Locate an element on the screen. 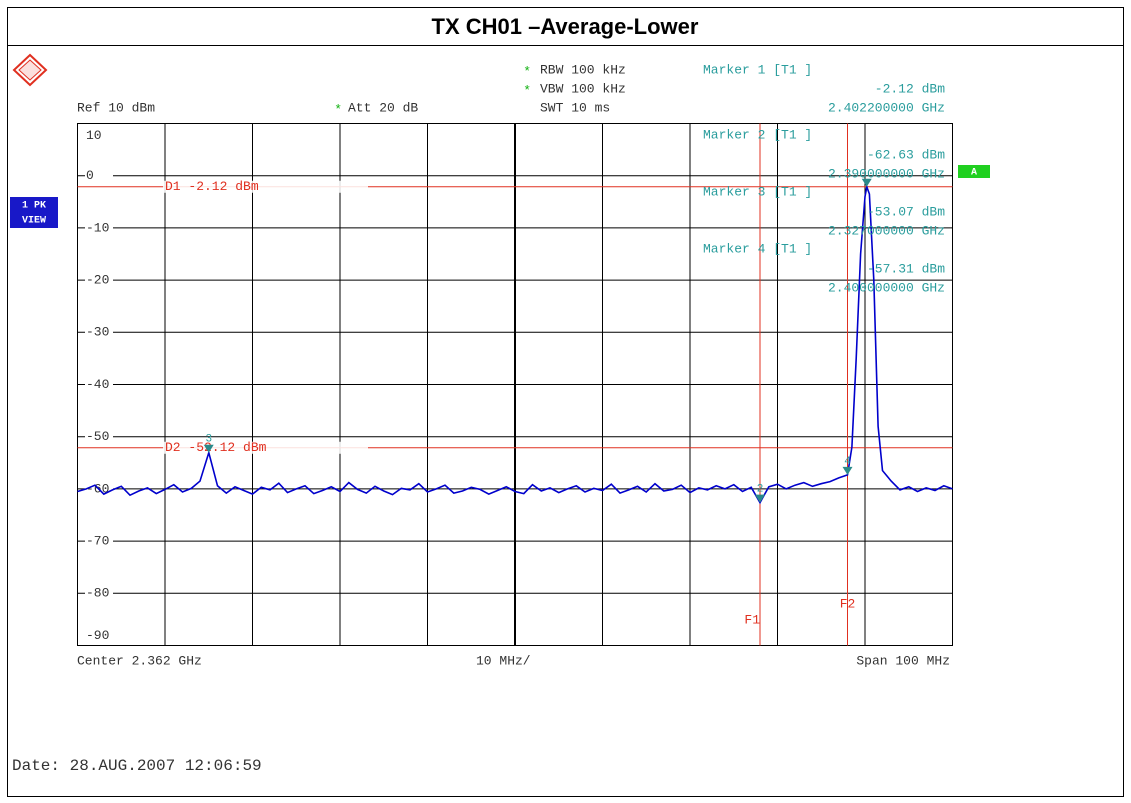 The width and height of the screenshot is (1131, 803). marker-level: -62.63 dBm is located at coordinates (906, 154).